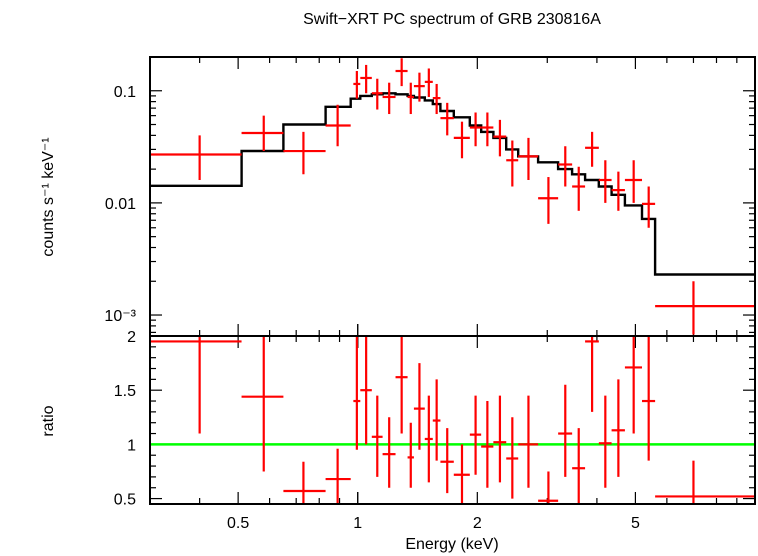 Image resolution: width=758 pixels, height=556 pixels. Describe the element at coordinates (120, 204) in the screenshot. I see `top-y-tick-label: 0.01` at that location.